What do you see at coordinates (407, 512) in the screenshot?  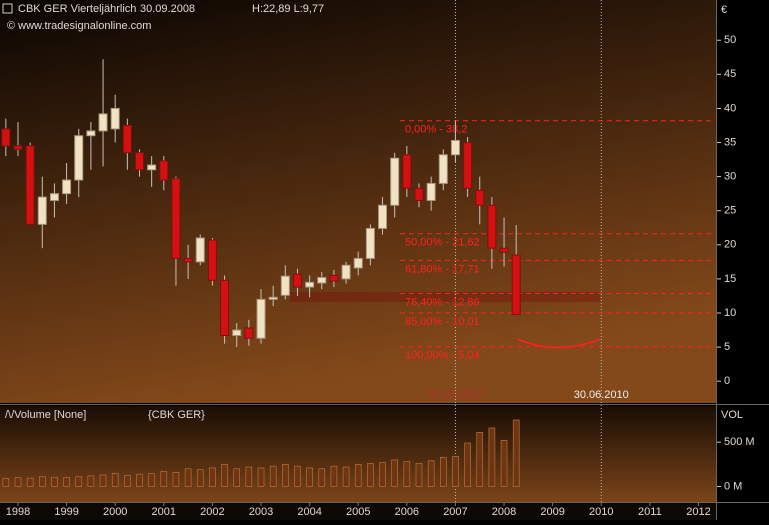 I see `x-tick-label: 2006` at bounding box center [407, 512].